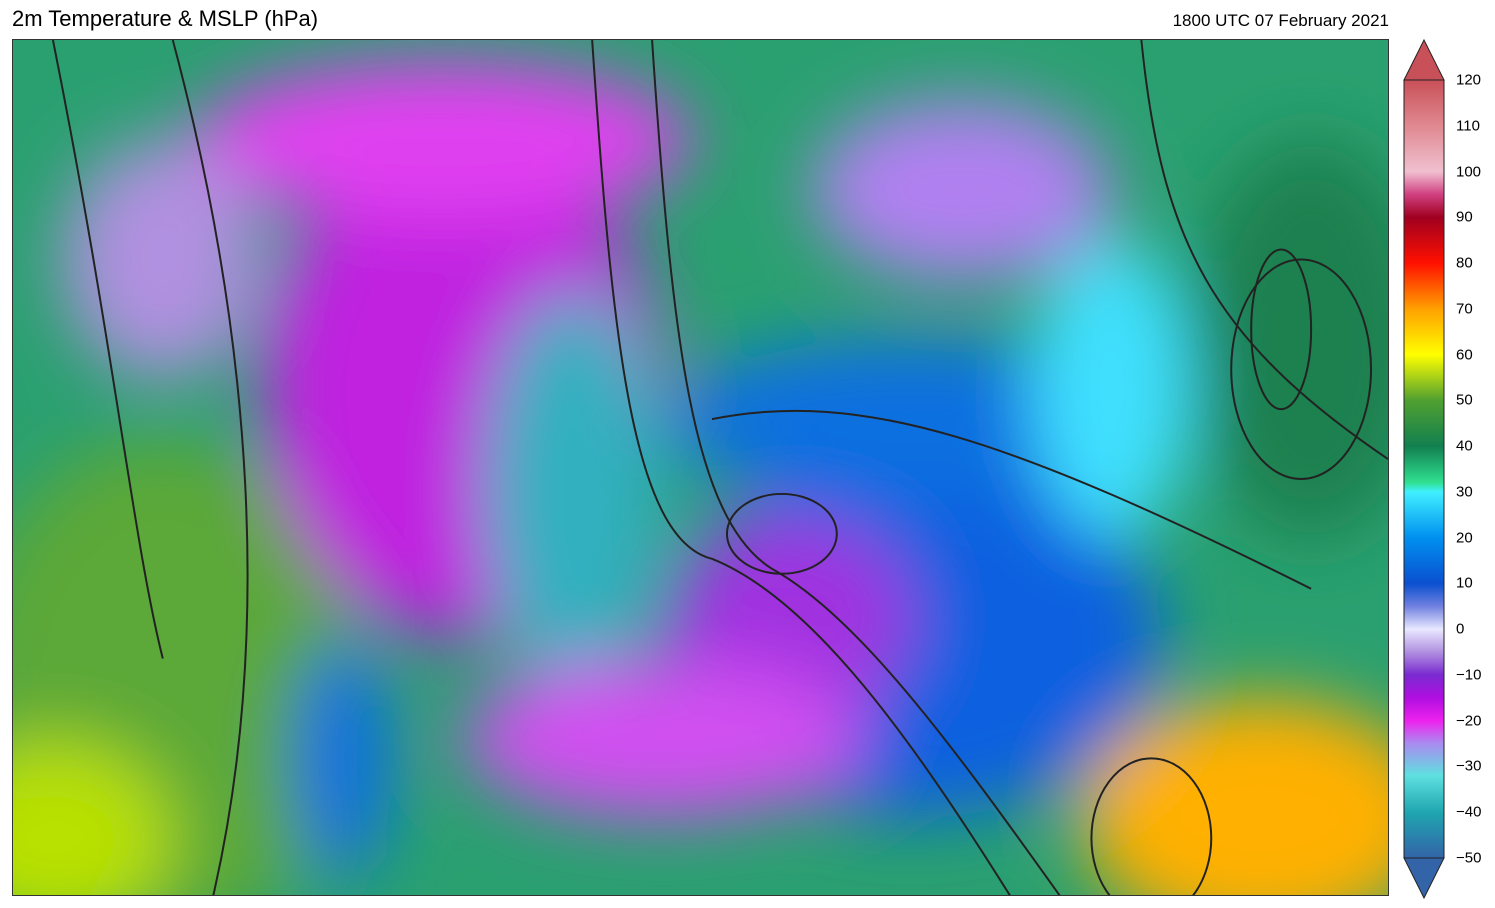 This screenshot has height=908, width=1495. What do you see at coordinates (1469, 675) in the screenshot?
I see `colorbar-tick-label: −10` at bounding box center [1469, 675].